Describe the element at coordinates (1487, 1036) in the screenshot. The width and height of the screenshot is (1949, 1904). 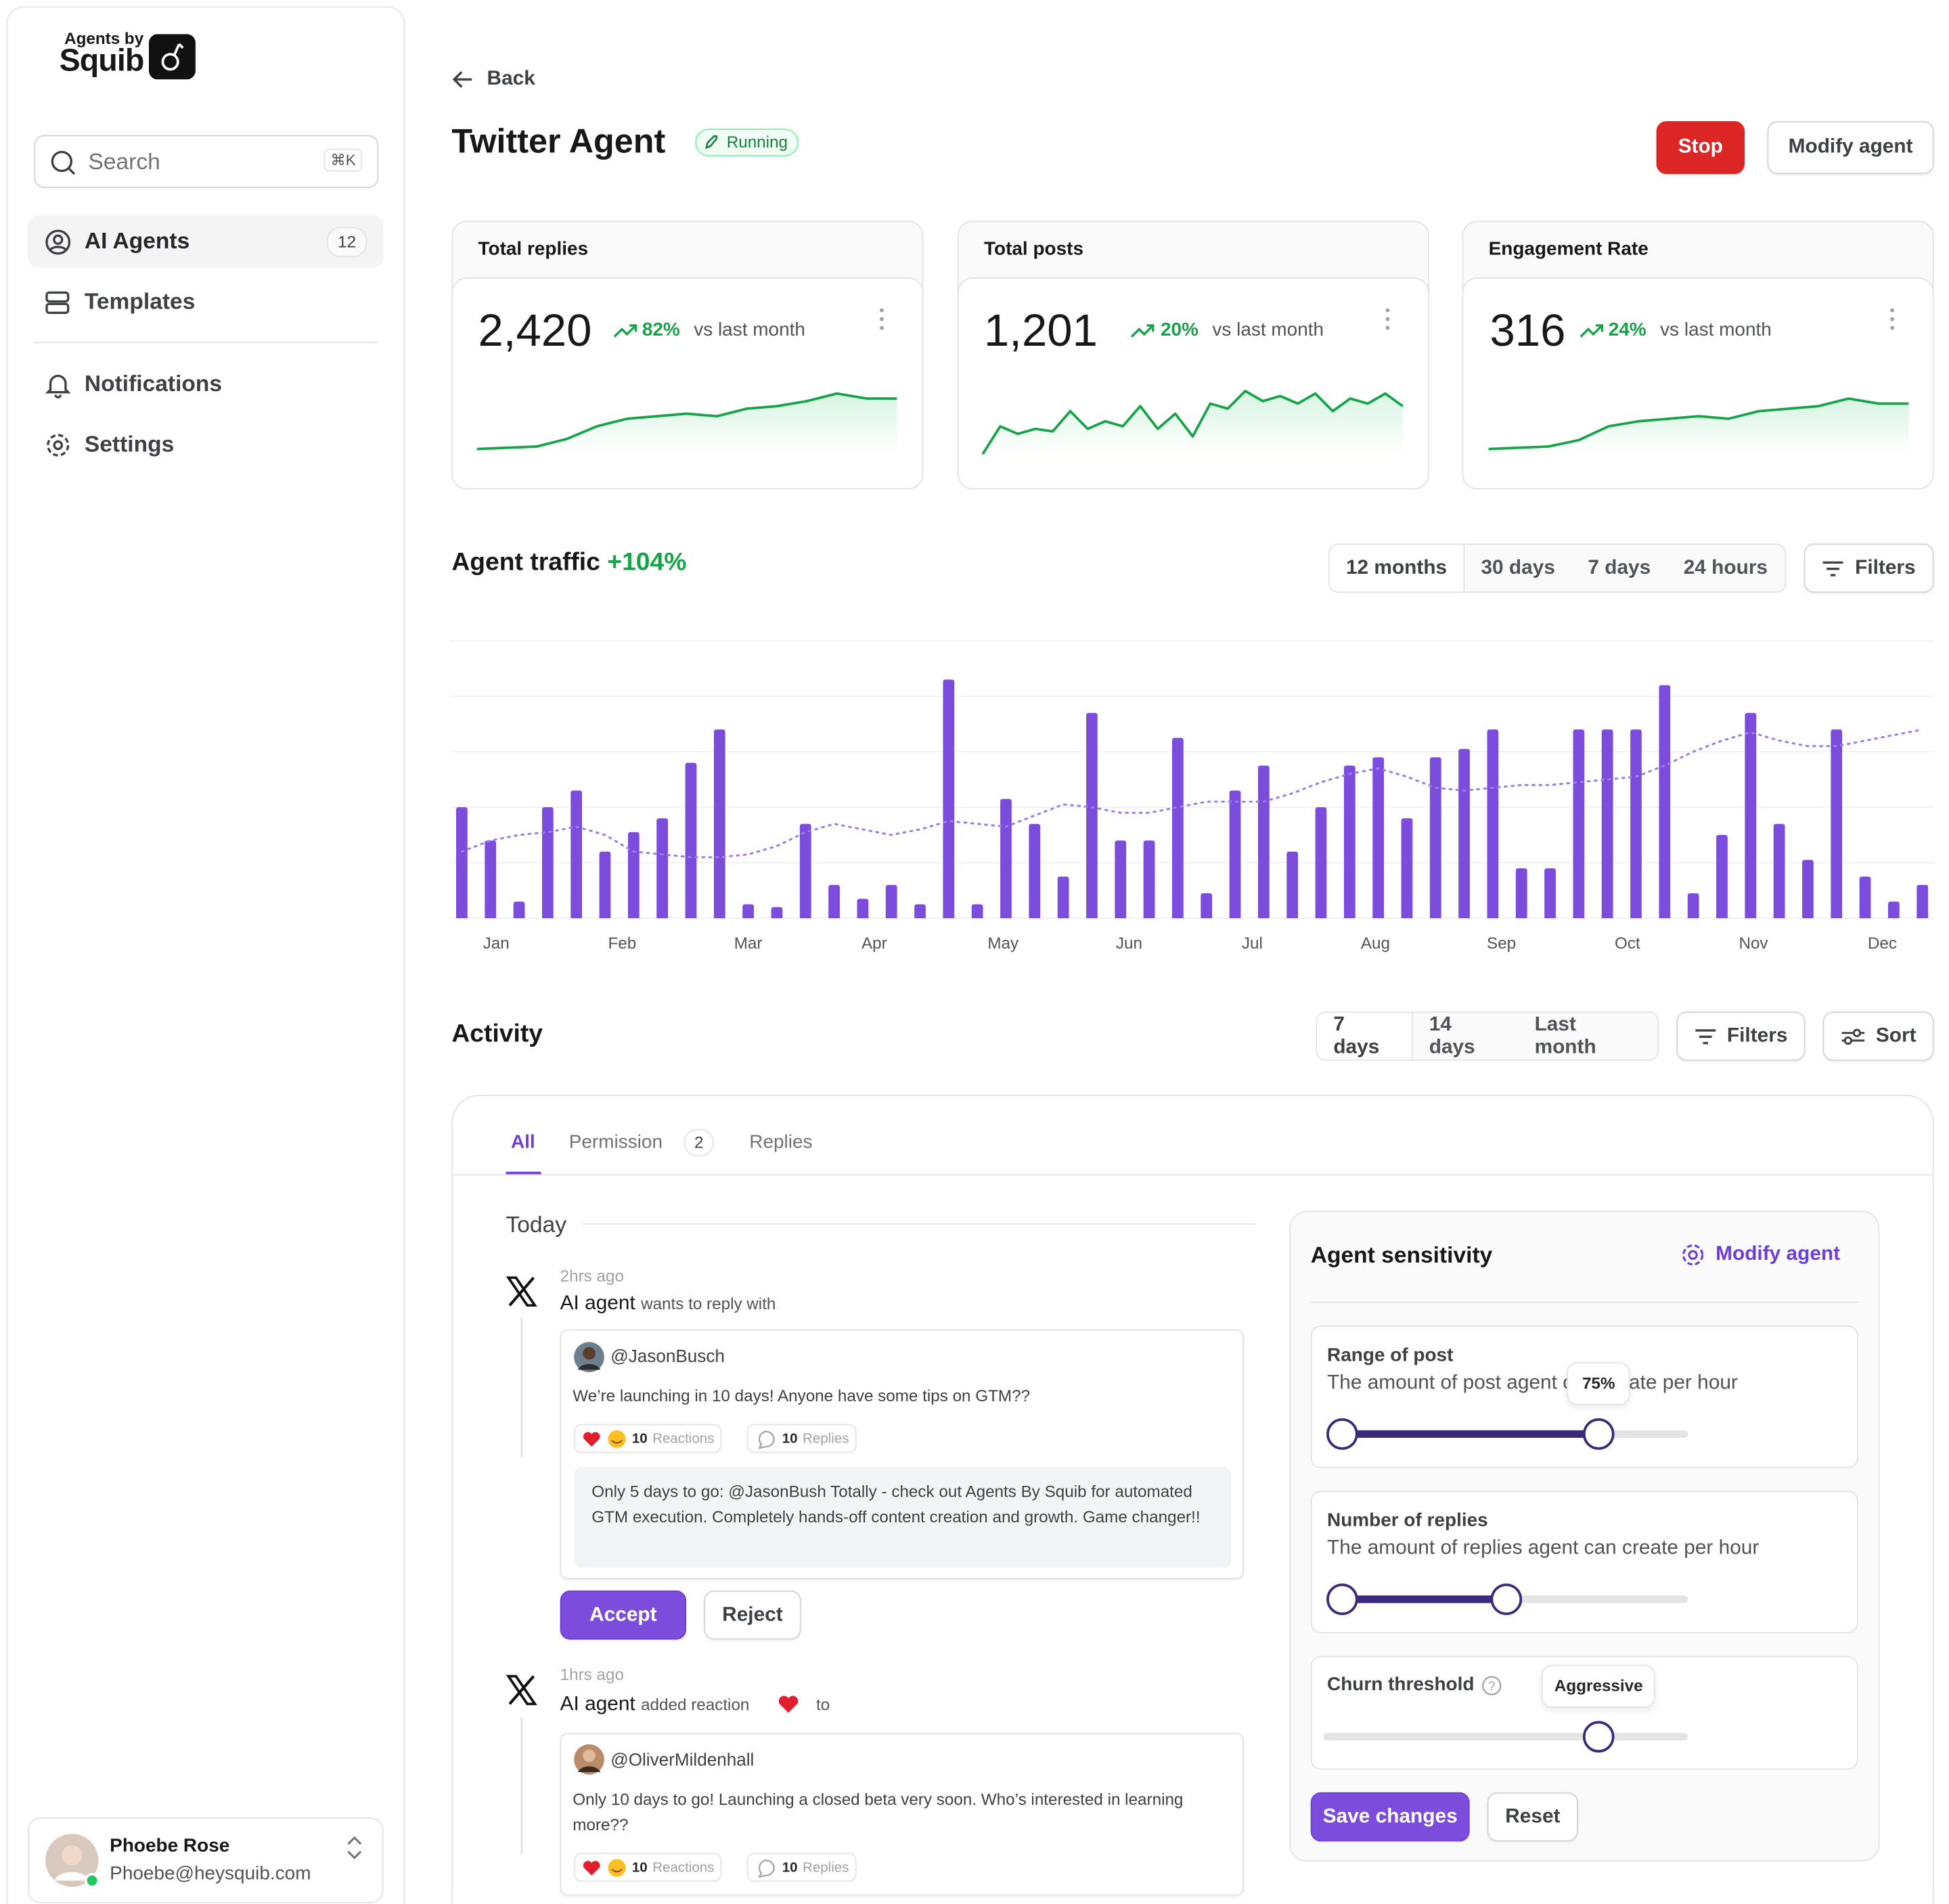
I see `activity-range: 7 days 14 days Last month` at that location.